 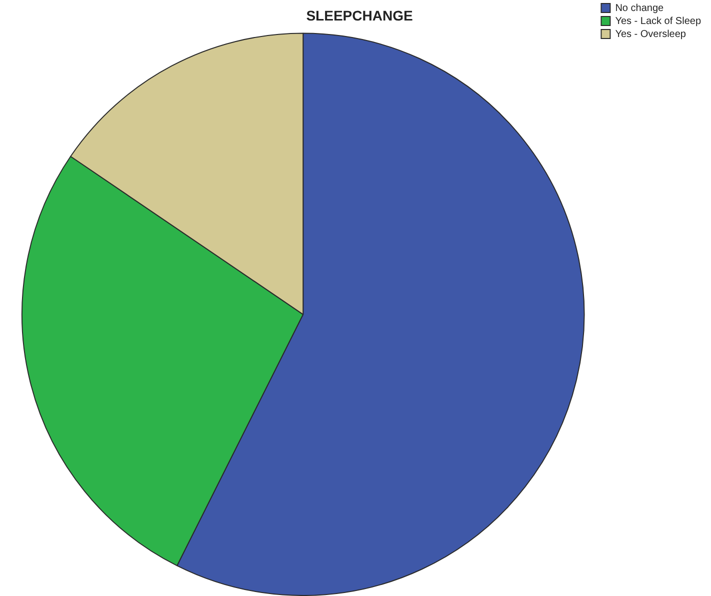 I want to click on legend-label: No change, so click(x=639, y=8).